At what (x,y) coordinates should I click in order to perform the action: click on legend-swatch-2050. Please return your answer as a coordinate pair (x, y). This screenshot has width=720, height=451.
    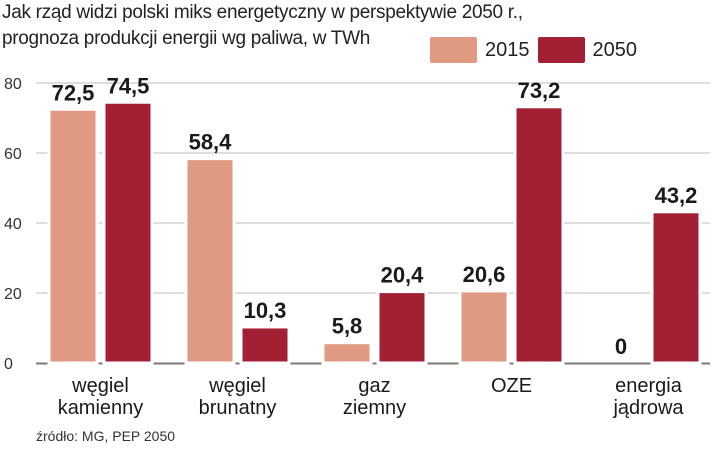
    Looking at the image, I should click on (561, 50).